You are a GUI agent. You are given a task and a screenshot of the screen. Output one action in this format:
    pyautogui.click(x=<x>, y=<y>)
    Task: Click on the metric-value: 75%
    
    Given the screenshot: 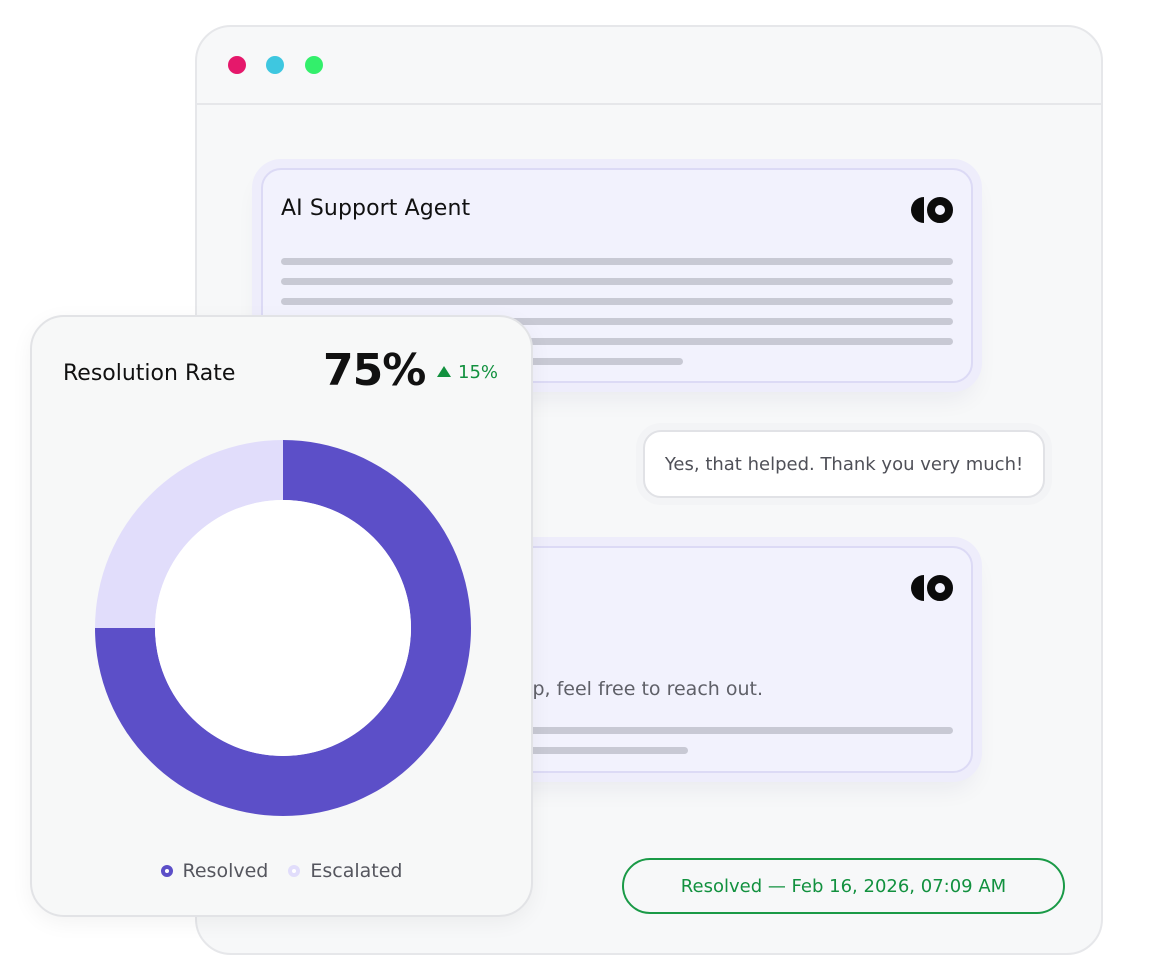 What is the action you would take?
    pyautogui.click(x=374, y=370)
    